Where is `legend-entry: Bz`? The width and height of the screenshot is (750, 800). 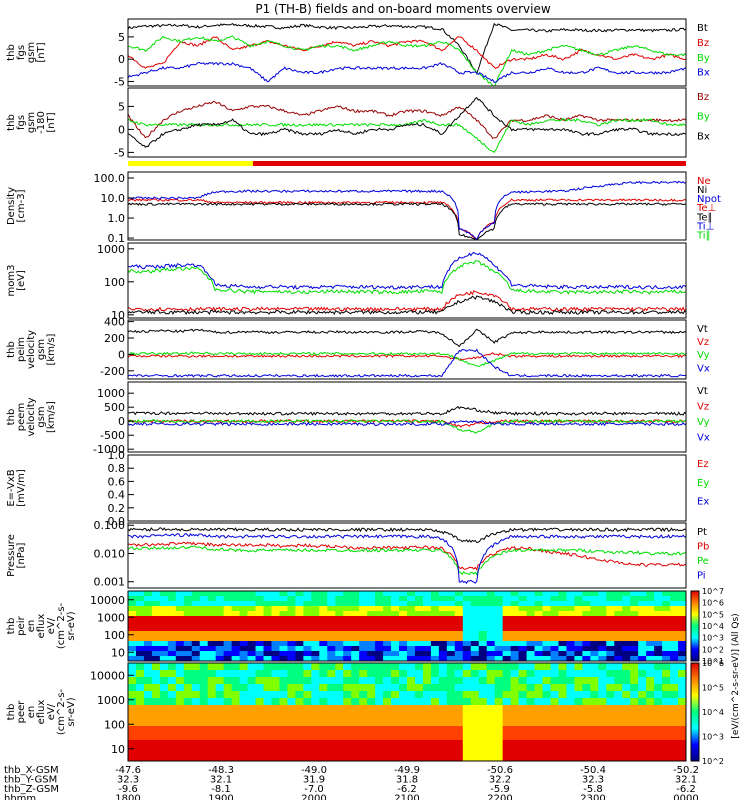 legend-entry: Bz is located at coordinates (703, 97).